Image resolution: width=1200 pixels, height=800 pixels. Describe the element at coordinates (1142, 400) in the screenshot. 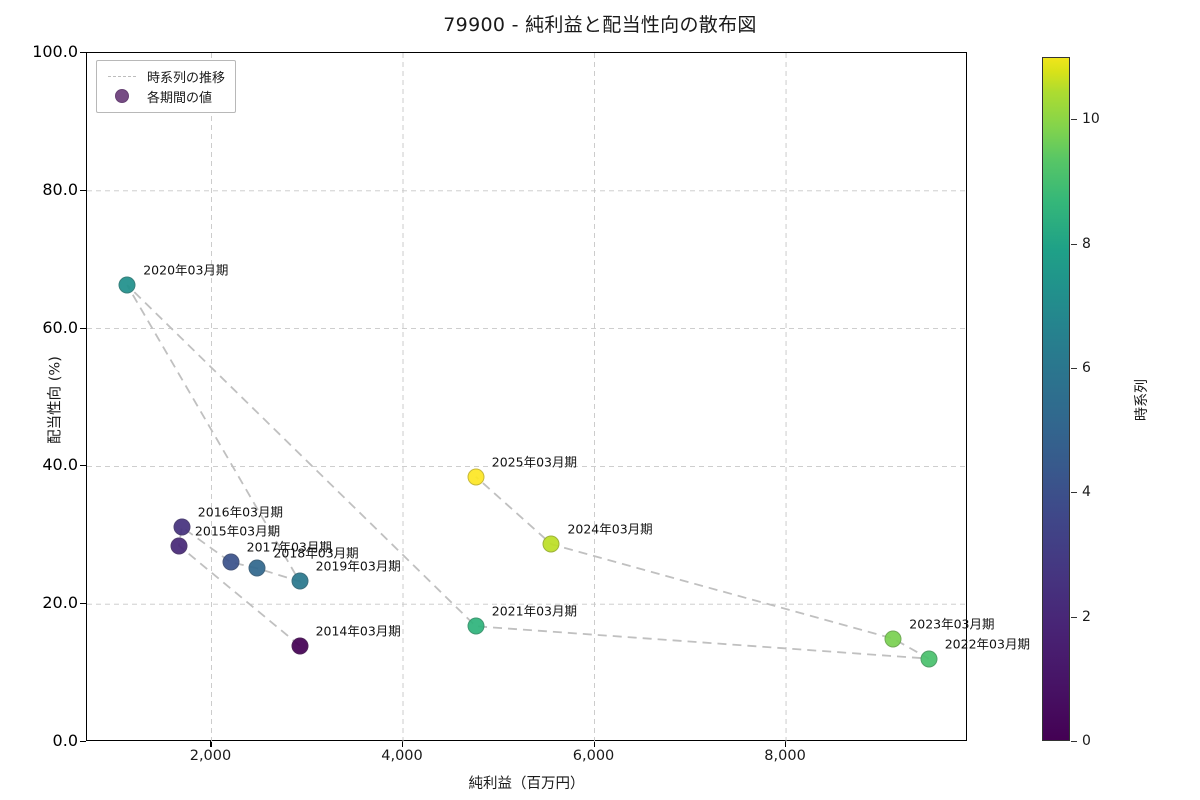

I see `colorbar-label: 時系列` at that location.